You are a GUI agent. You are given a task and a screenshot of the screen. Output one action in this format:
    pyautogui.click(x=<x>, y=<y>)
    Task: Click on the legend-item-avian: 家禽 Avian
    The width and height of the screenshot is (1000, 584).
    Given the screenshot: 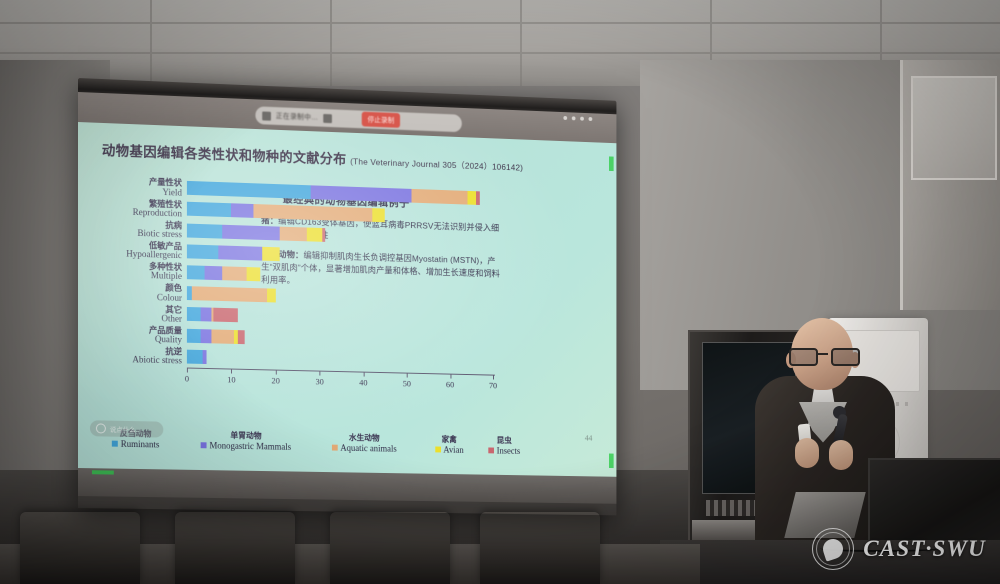 What is the action you would take?
    pyautogui.click(x=449, y=444)
    